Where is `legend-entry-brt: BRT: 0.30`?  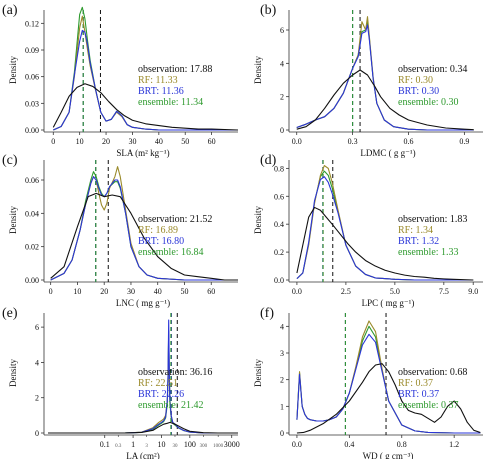
legend-entry-brt: BRT: 0.30 is located at coordinates (418, 91).